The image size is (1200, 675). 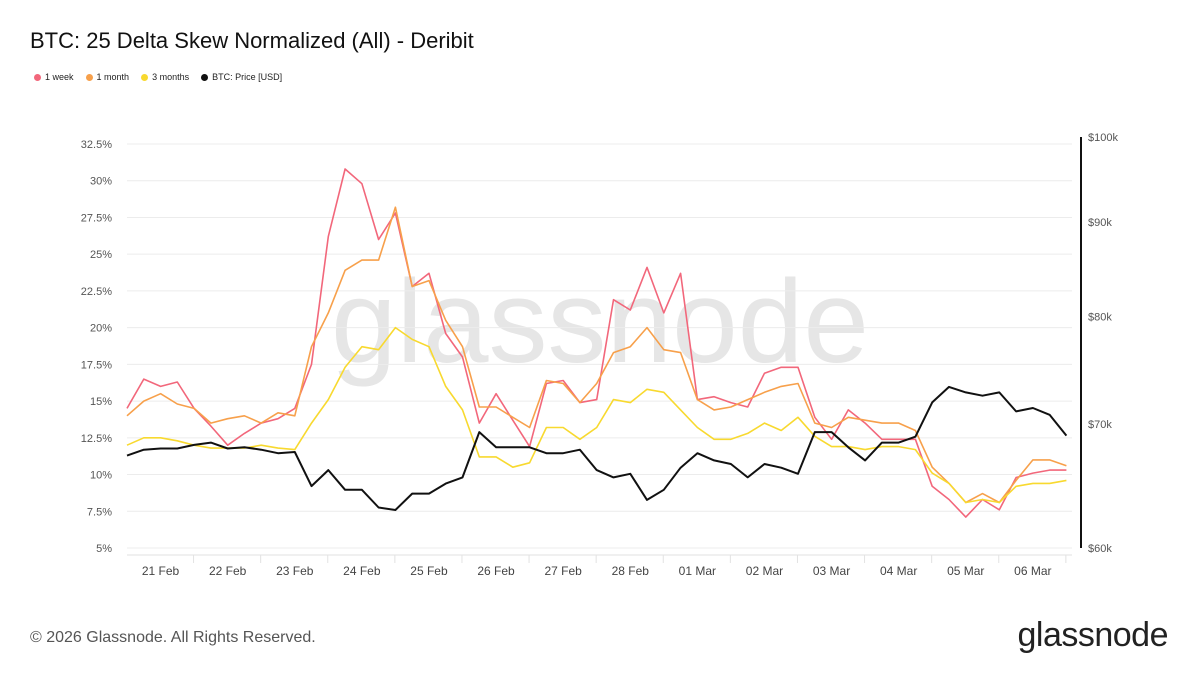 I want to click on y-left-tick-label: 25%, so click(x=101, y=255).